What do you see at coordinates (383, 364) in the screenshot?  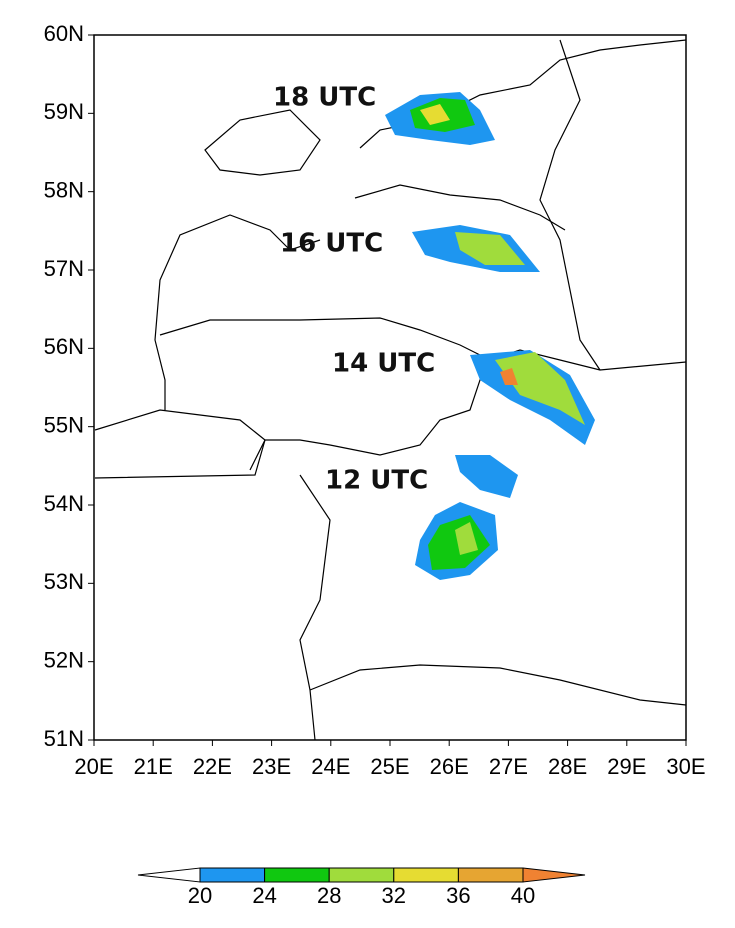 I see `annotation: 14 UTC` at bounding box center [383, 364].